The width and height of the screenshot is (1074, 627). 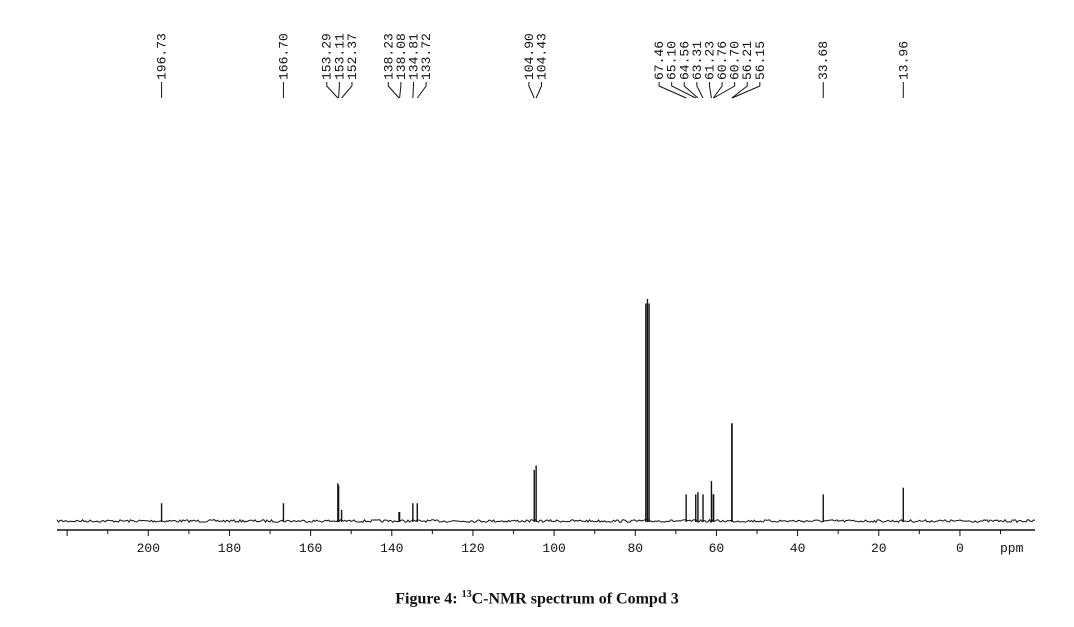 I want to click on peak-label-connectors, so click(x=532, y=90).